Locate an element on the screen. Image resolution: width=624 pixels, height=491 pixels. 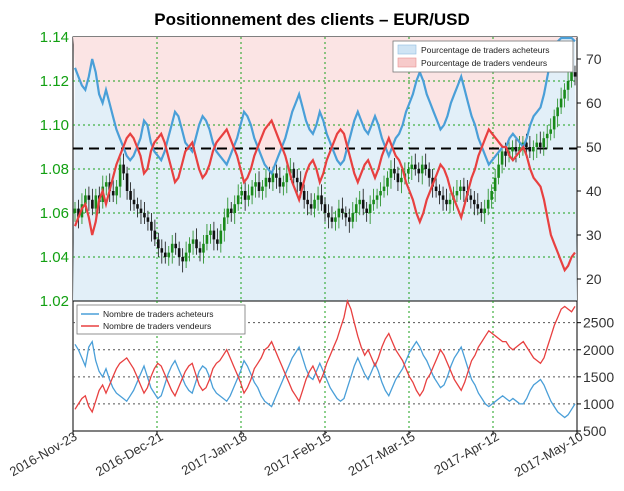
date-tick-label: 2016-Nov-23 is located at coordinates (43, 454).